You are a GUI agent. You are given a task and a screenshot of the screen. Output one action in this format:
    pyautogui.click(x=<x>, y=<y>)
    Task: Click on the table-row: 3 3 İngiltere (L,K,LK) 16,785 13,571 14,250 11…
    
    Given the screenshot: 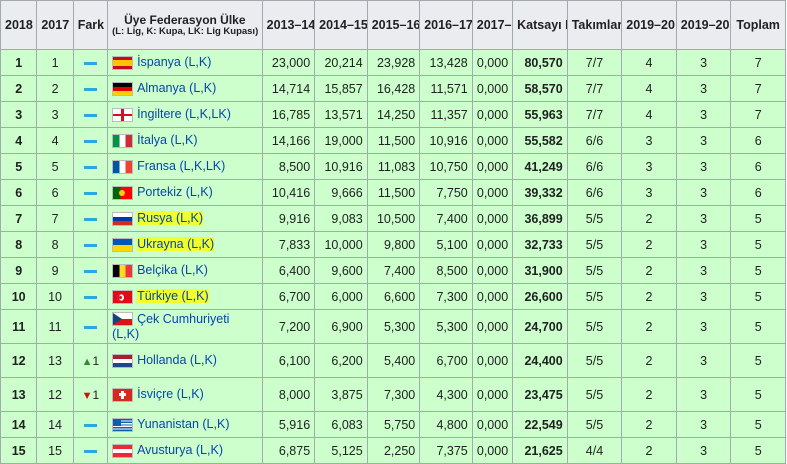 What is the action you would take?
    pyautogui.click(x=393, y=114)
    